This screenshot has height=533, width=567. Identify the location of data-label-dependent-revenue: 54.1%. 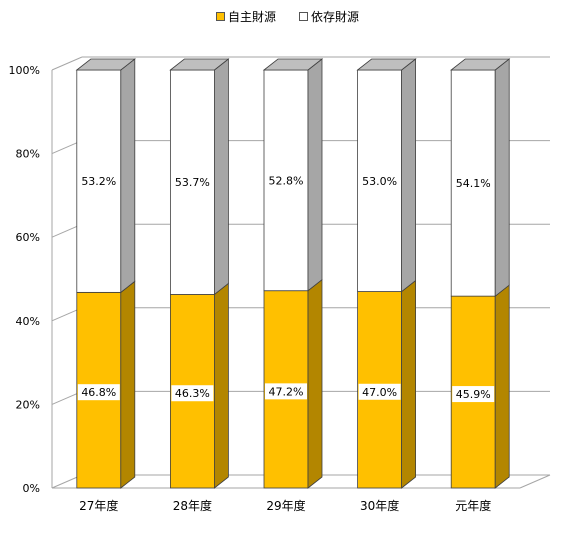
(473, 183).